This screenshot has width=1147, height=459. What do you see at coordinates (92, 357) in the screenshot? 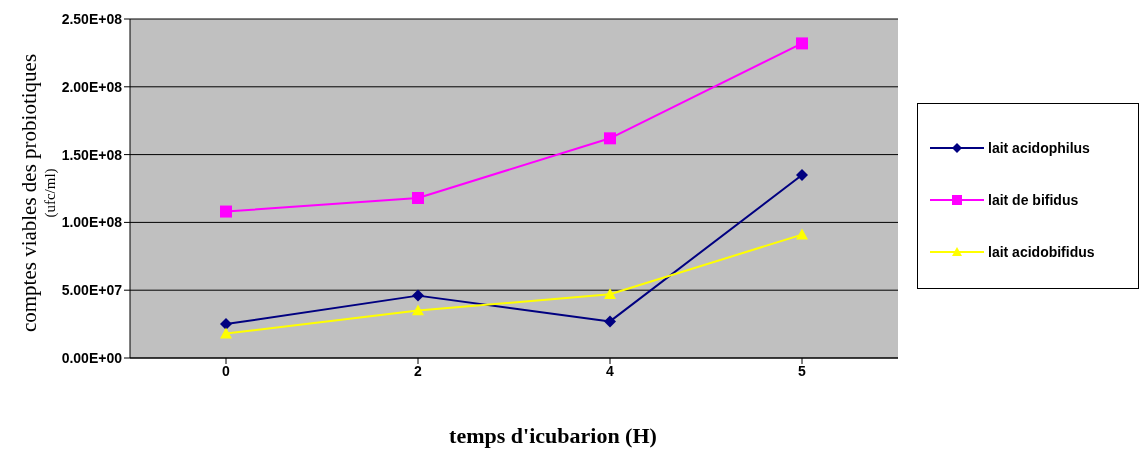
I see `y-tick-label: 0.00E+00` at bounding box center [92, 357].